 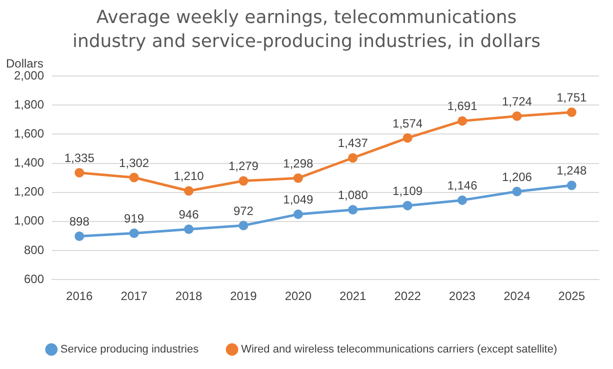 What do you see at coordinates (462, 185) in the screenshot?
I see `data-label: 1,146` at bounding box center [462, 185].